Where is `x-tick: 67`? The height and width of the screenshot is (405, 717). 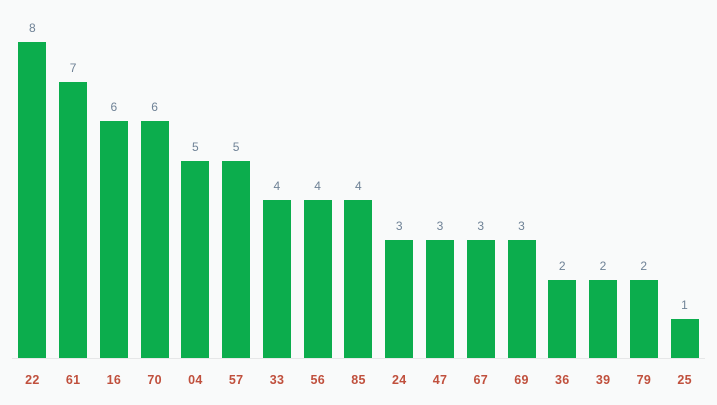 x-tick: 67 is located at coordinates (480, 382).